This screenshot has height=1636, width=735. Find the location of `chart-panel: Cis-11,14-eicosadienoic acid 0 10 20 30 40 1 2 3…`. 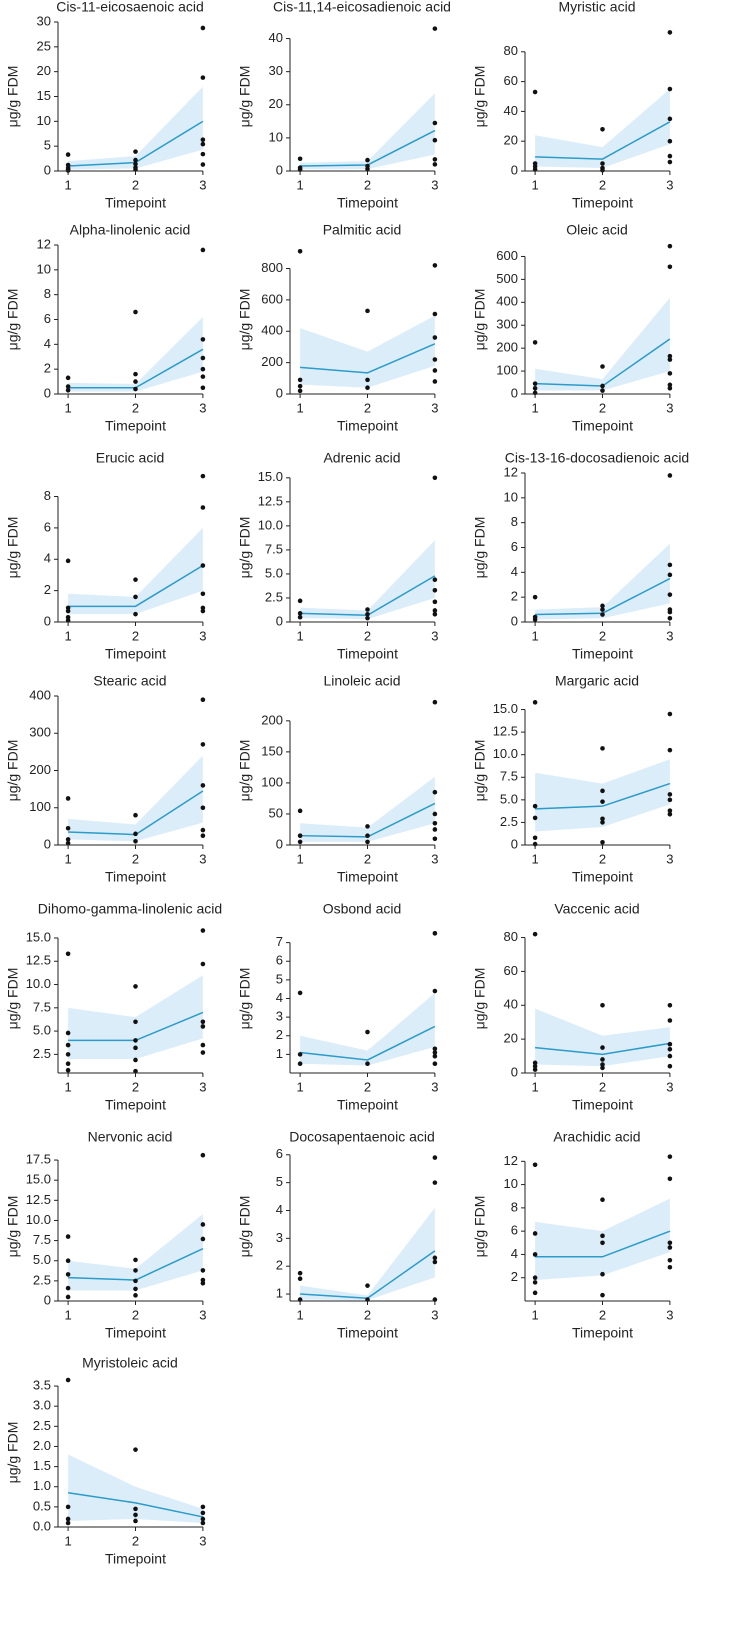

chart-panel: Cis-11,14-eicosadienoic acid 0 10 20 30 40 1 2 3… is located at coordinates (344, 105).